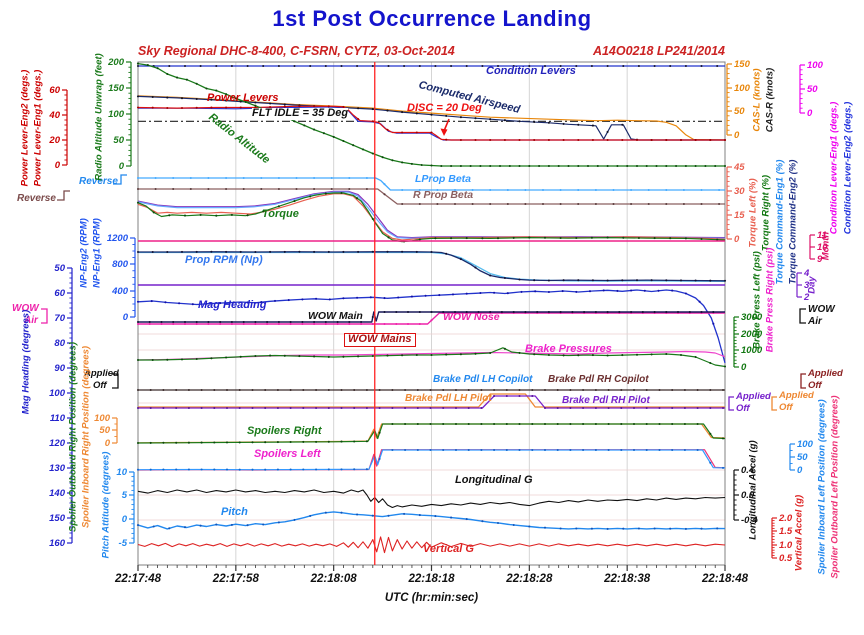  I want to click on wow-right-label-2: Air, so click(815, 321).